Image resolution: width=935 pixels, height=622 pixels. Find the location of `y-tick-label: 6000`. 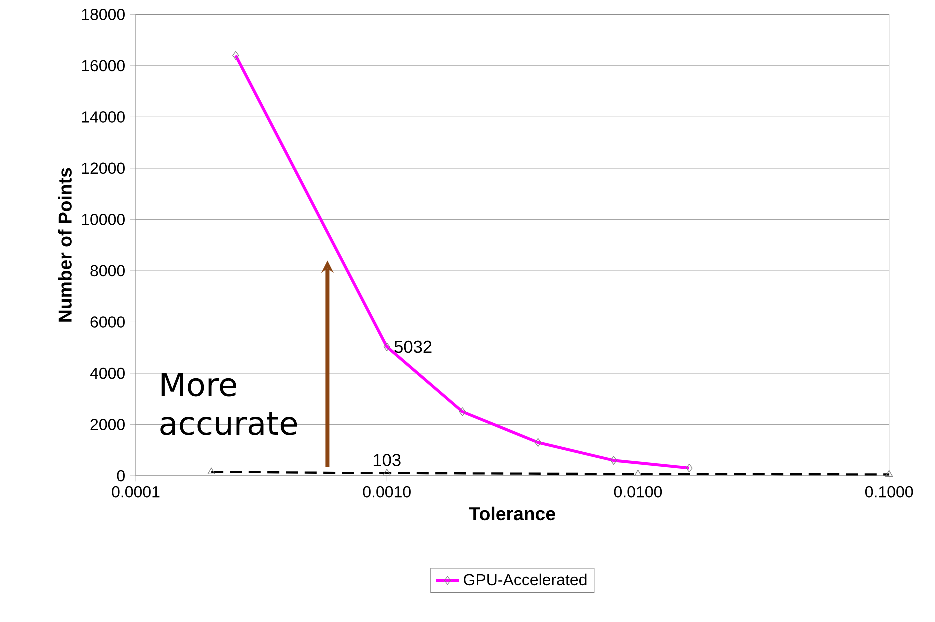

y-tick-label: 6000 is located at coordinates (107, 322).